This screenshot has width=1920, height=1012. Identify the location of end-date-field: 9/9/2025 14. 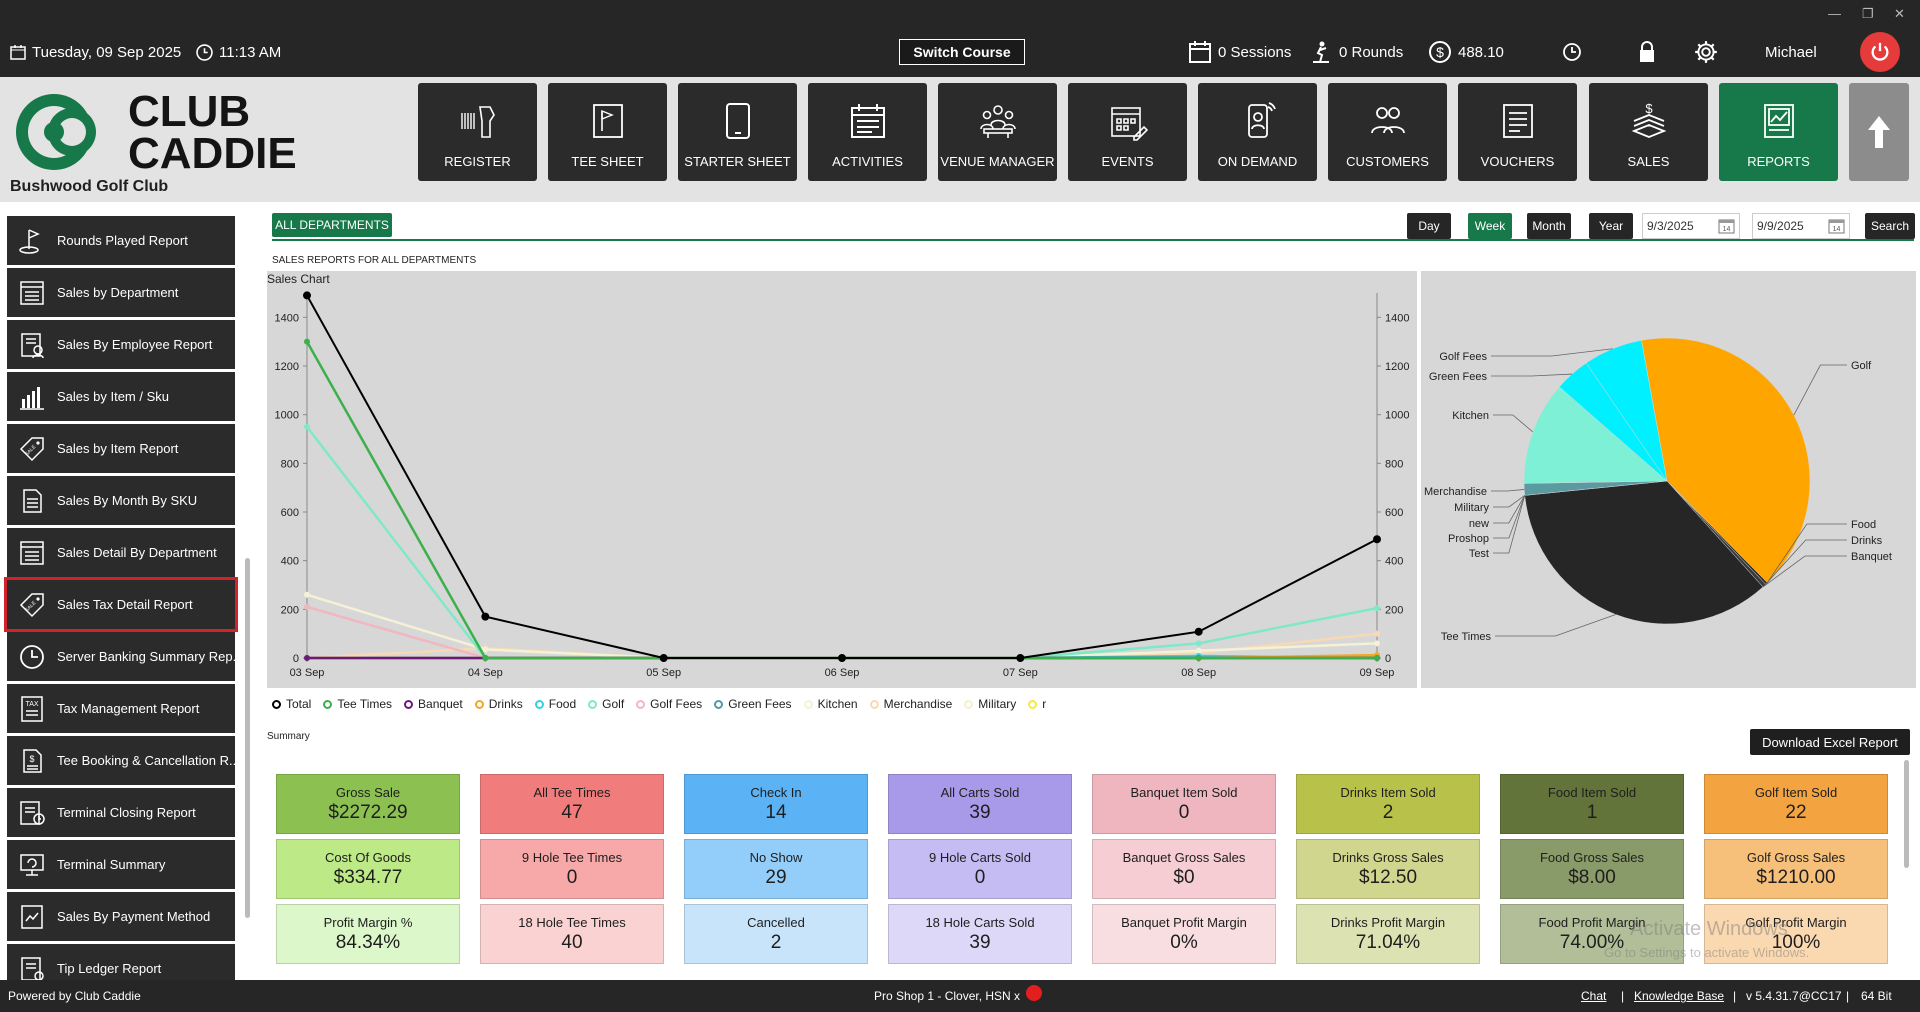
(1801, 226).